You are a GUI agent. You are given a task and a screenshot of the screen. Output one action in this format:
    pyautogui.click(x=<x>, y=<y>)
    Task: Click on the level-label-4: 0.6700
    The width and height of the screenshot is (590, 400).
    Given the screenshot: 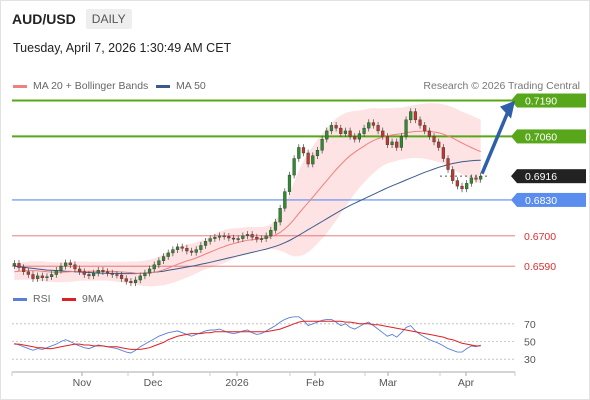 What is the action you would take?
    pyautogui.click(x=540, y=237)
    